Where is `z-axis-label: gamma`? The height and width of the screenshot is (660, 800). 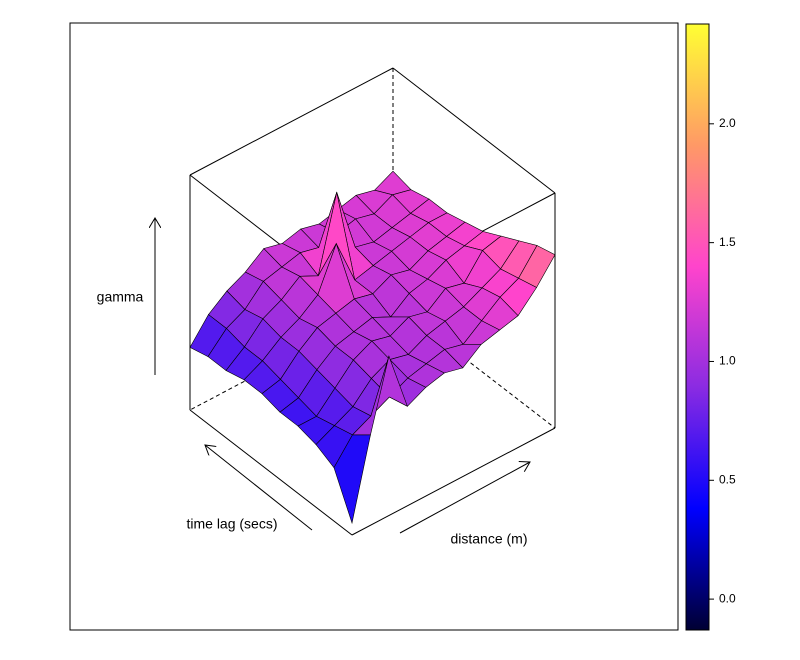 z-axis-label: gamma is located at coordinates (120, 297).